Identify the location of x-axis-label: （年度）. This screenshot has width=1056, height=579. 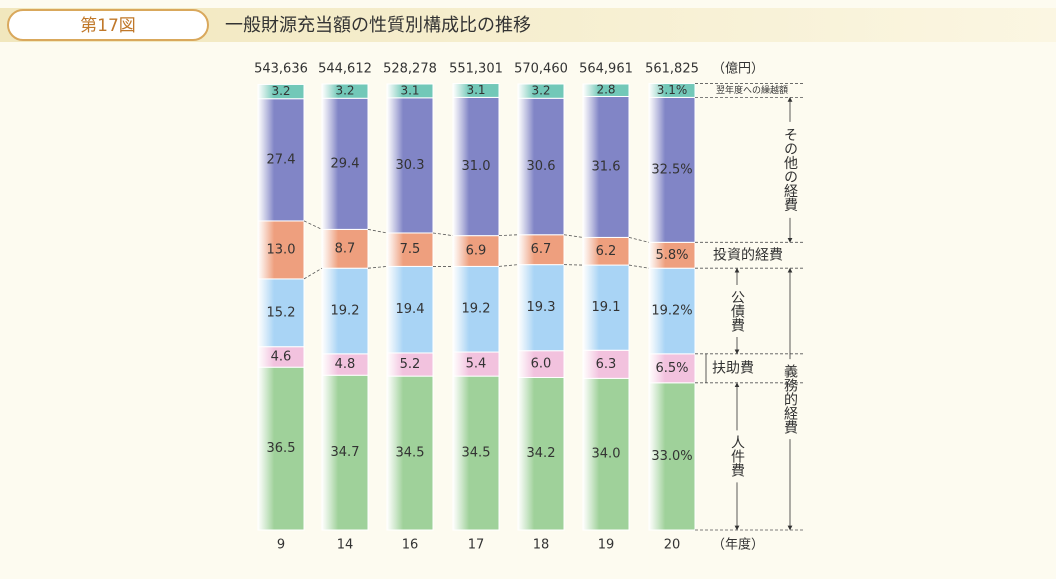
(738, 545).